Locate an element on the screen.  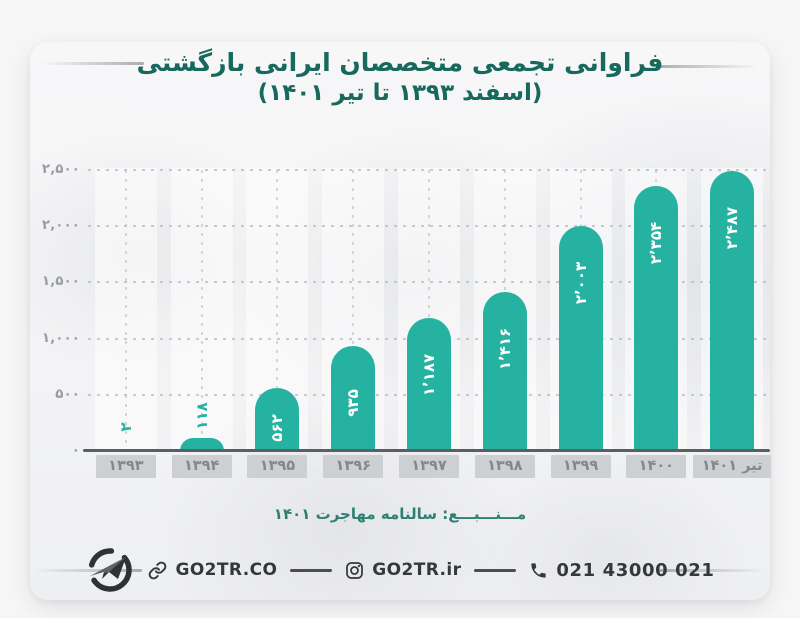
bar-value-label: ۲٬۳۵۴ is located at coordinates (656, 243).